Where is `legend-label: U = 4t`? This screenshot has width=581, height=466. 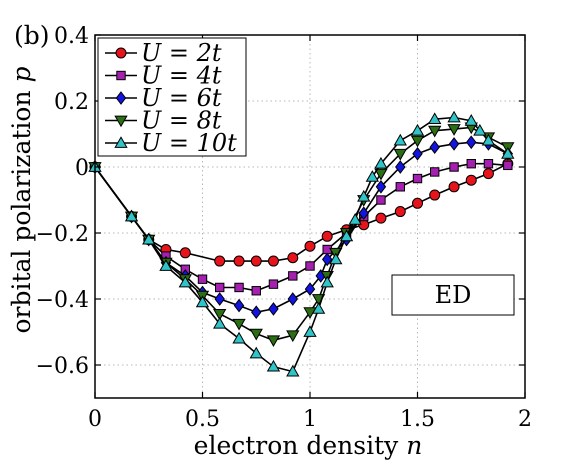
legend-label: U = 4t is located at coordinates (181, 76).